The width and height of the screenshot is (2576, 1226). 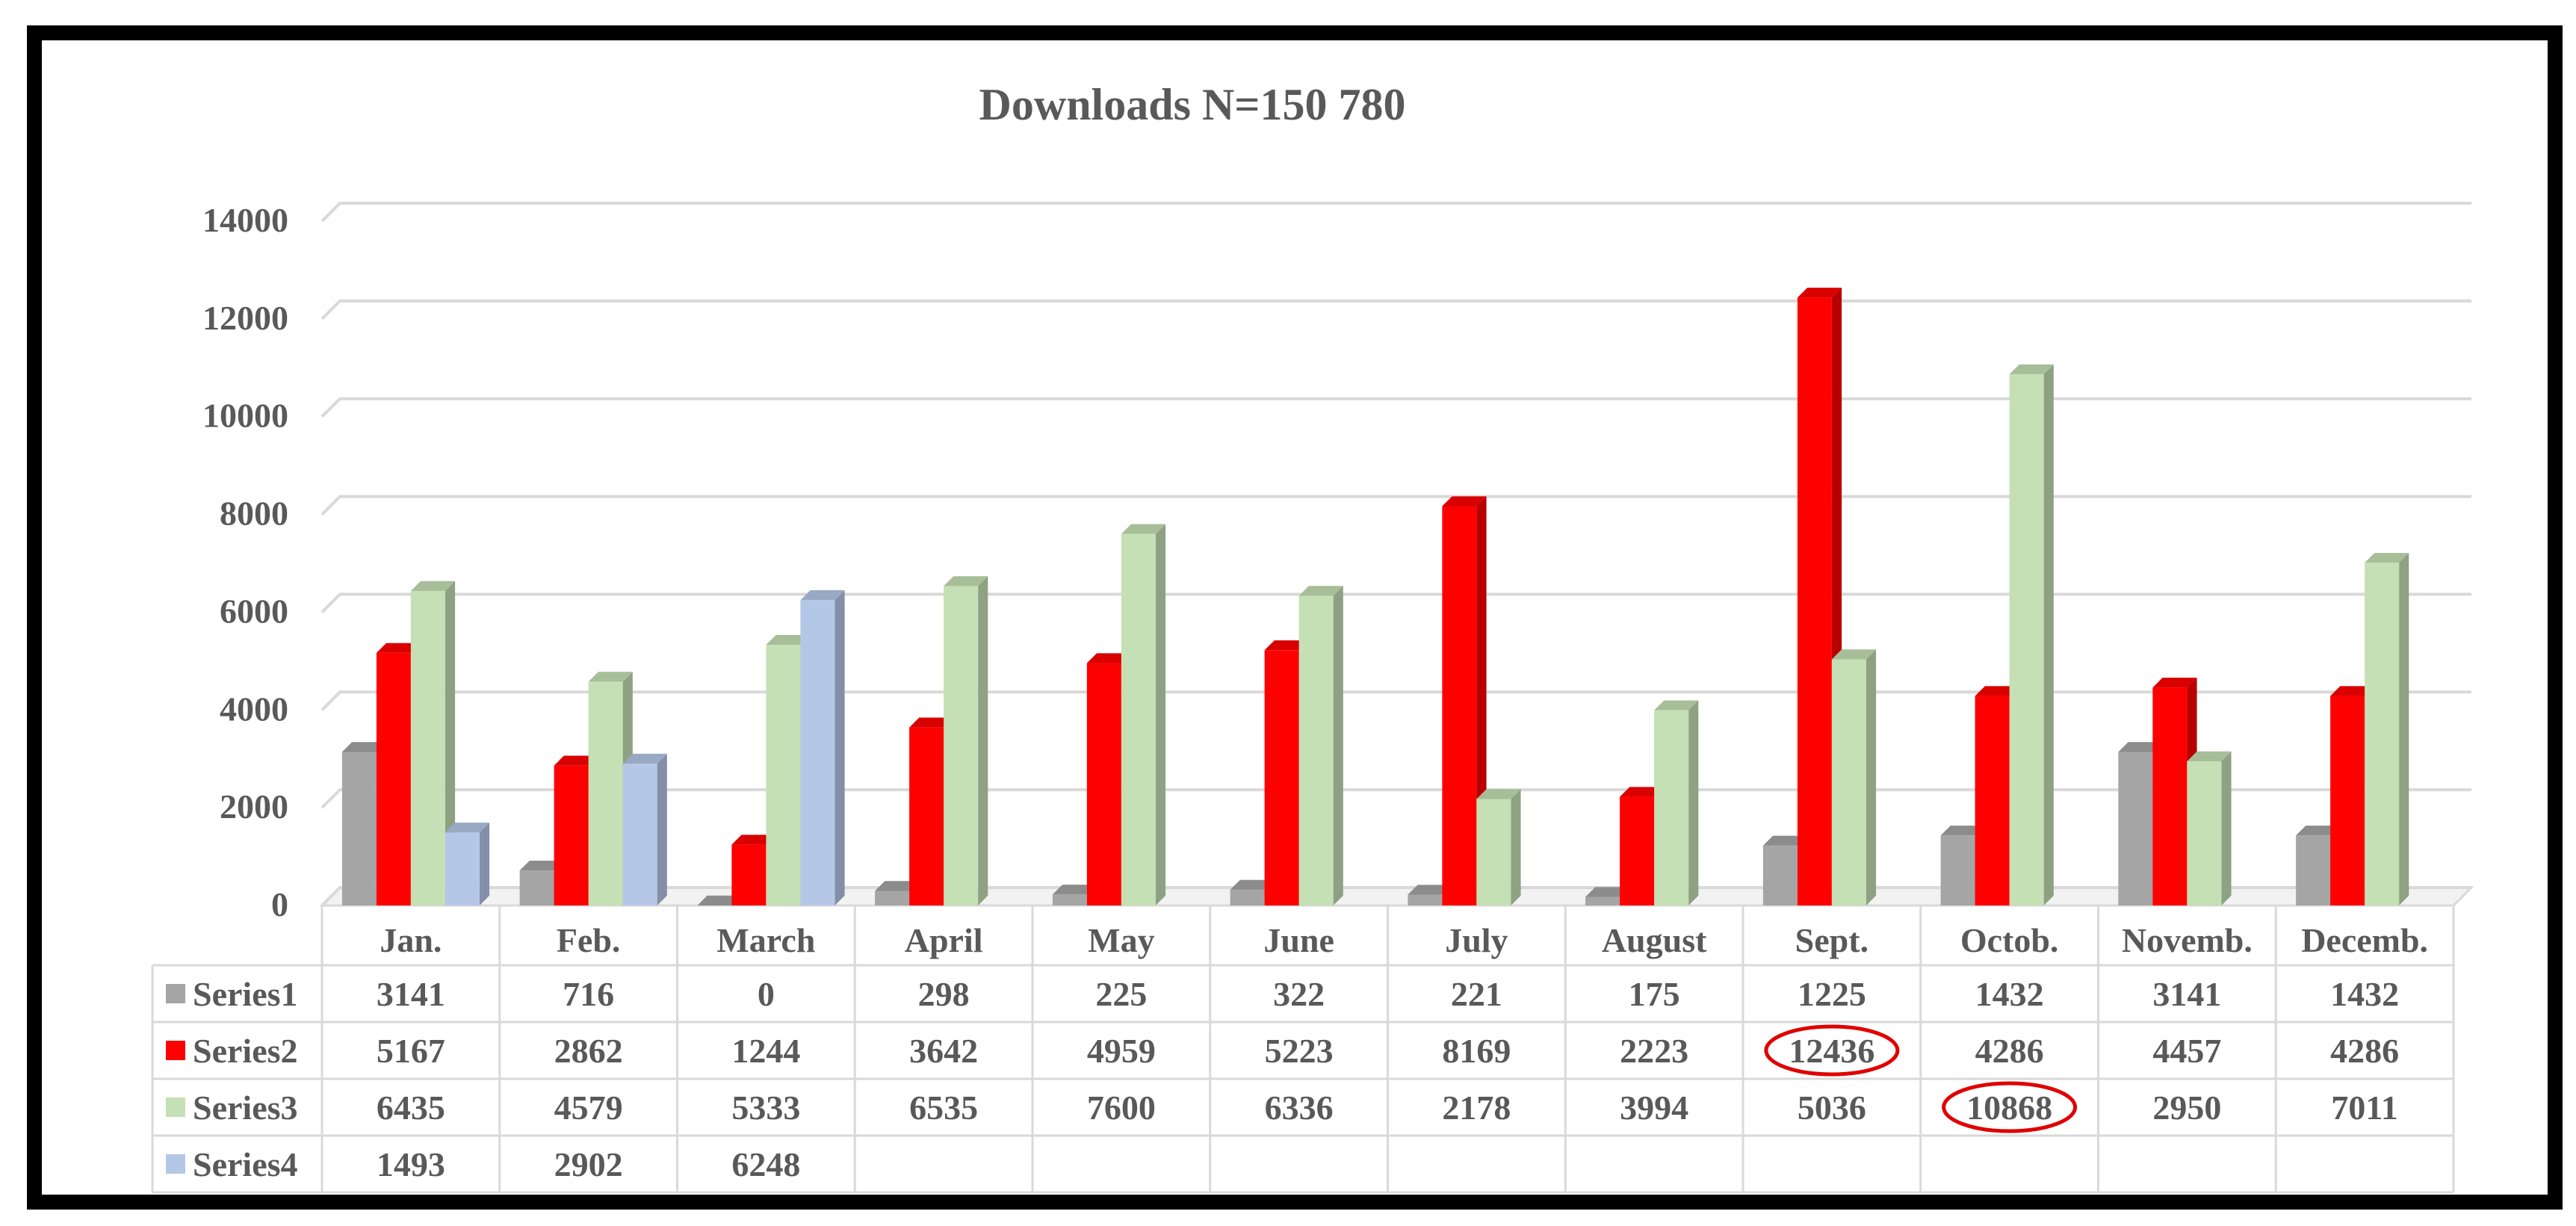 I want to click on y-tick-label: 14000, so click(x=245, y=220).